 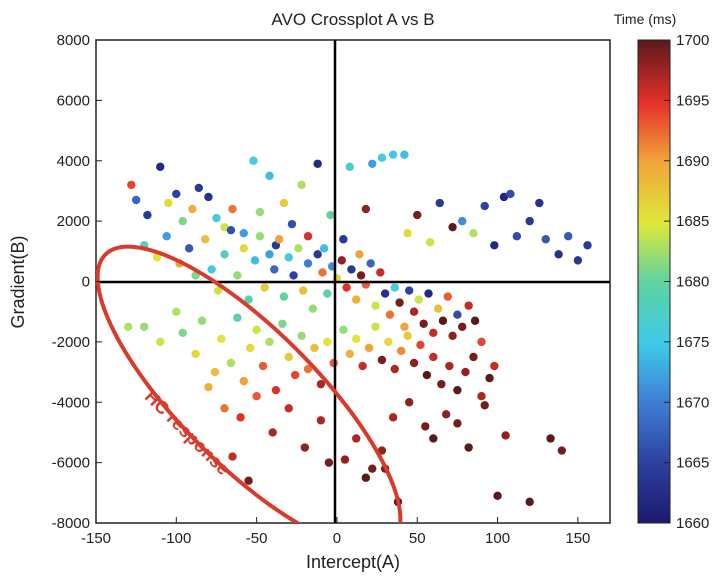 What do you see at coordinates (71, 402) in the screenshot?
I see `y-tick-label: -4000` at bounding box center [71, 402].